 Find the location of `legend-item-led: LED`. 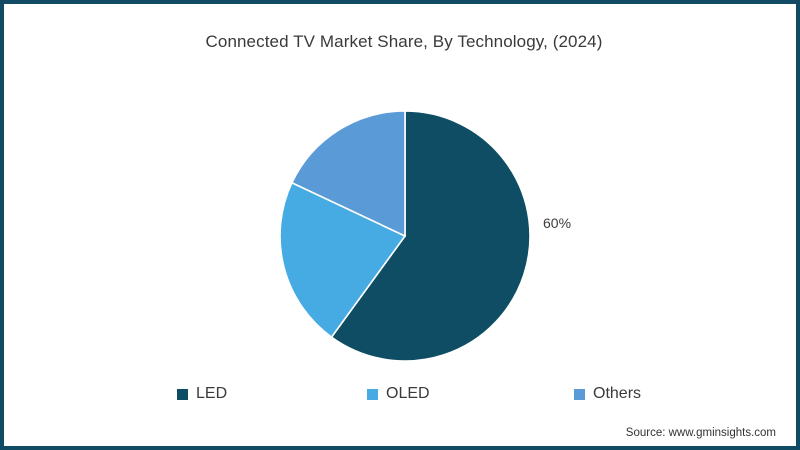

legend-item-led: LED is located at coordinates (202, 394).